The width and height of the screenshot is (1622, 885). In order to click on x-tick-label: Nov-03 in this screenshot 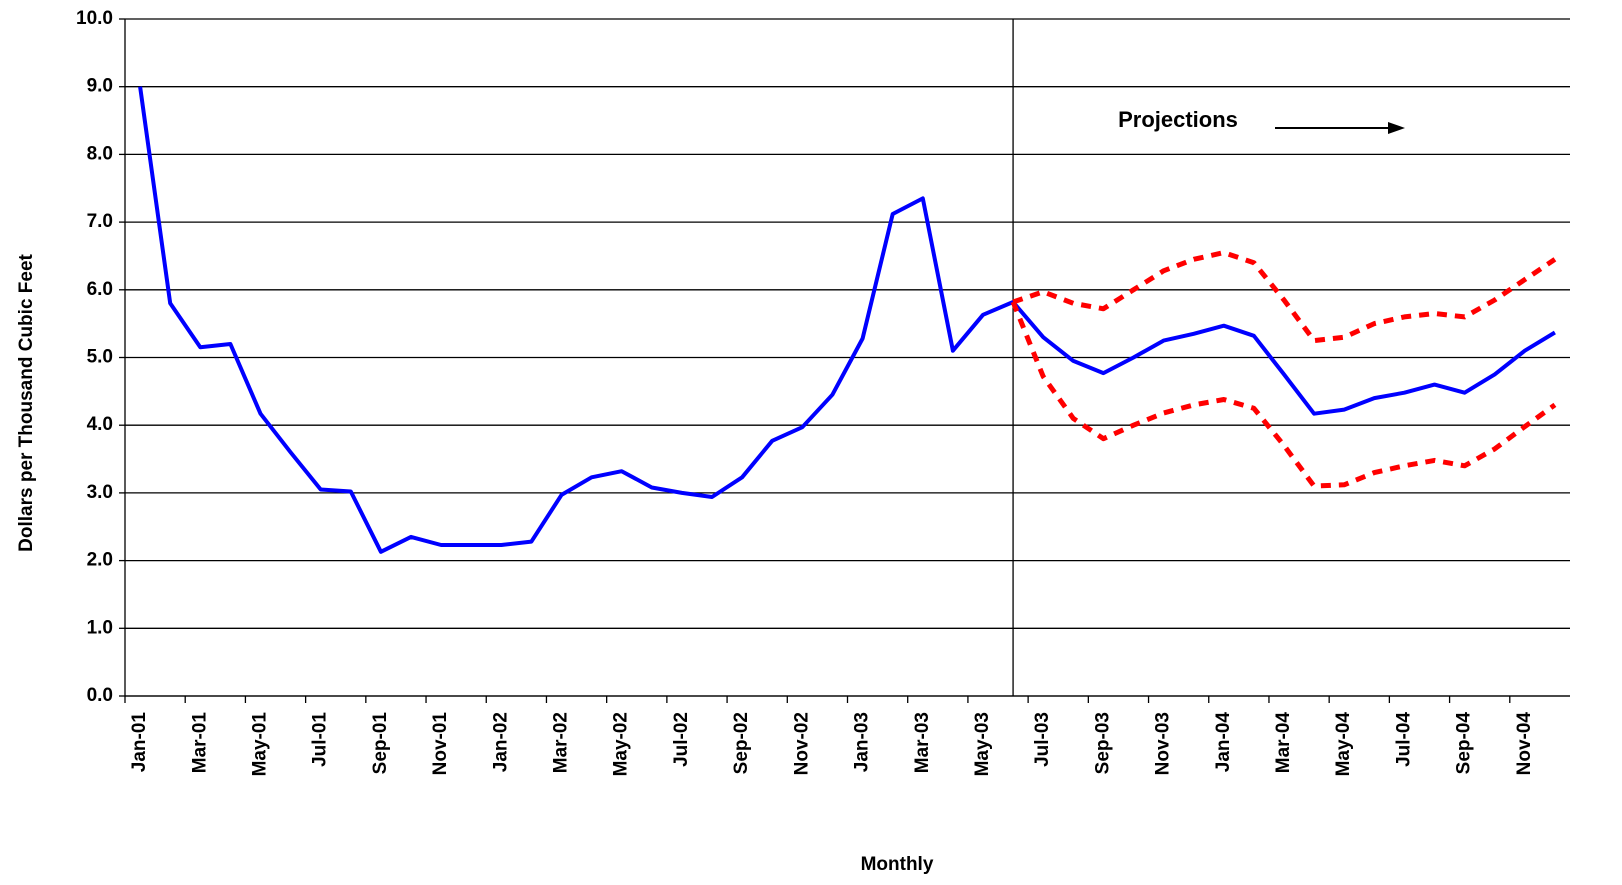, I will do `click(1163, 743)`.